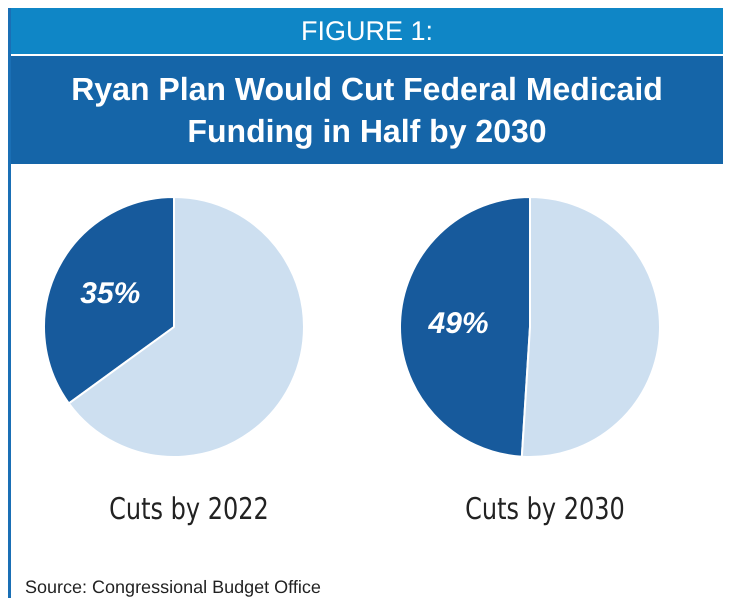 The width and height of the screenshot is (733, 609). Describe the element at coordinates (189, 509) in the screenshot. I see `text: Cuts by 2022` at that location.